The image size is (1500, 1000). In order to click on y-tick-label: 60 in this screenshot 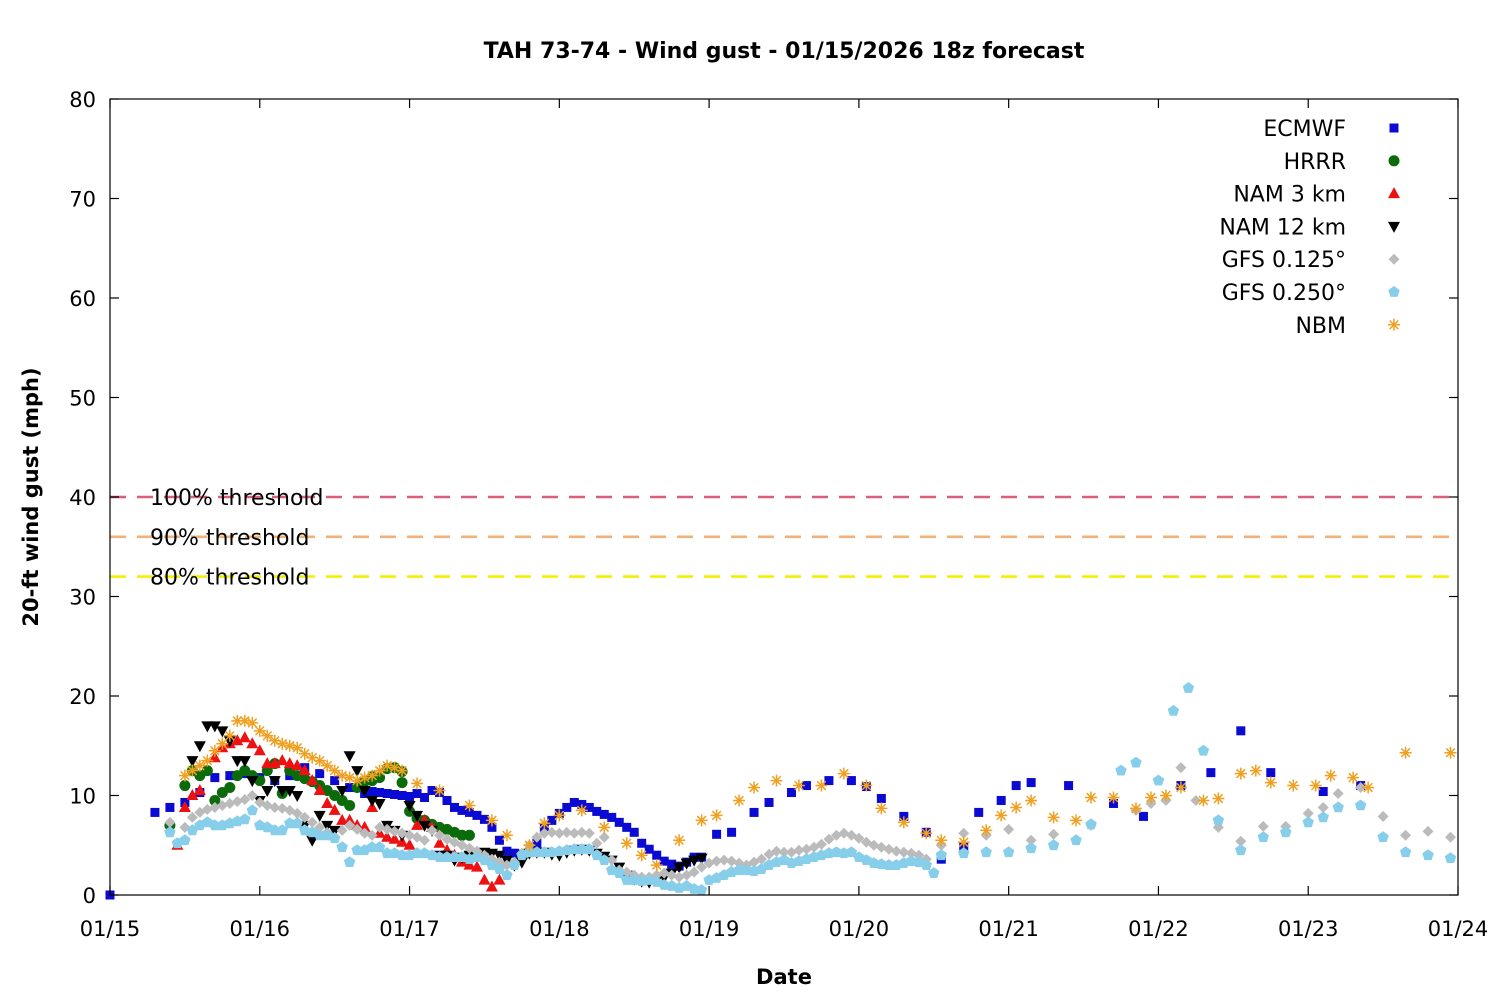, I will do `click(82, 299)`.